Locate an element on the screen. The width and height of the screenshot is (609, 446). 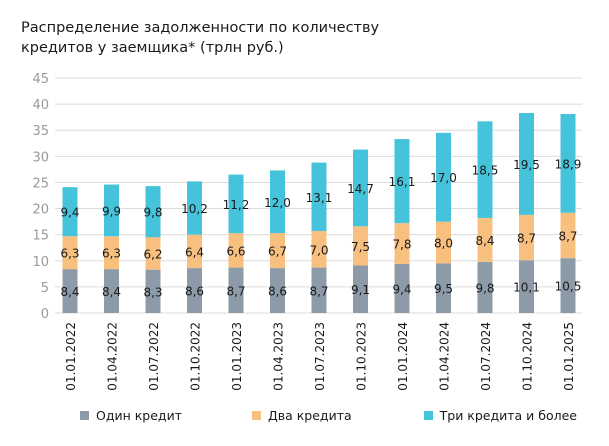
data-label: 13,1 is located at coordinates (319, 198).